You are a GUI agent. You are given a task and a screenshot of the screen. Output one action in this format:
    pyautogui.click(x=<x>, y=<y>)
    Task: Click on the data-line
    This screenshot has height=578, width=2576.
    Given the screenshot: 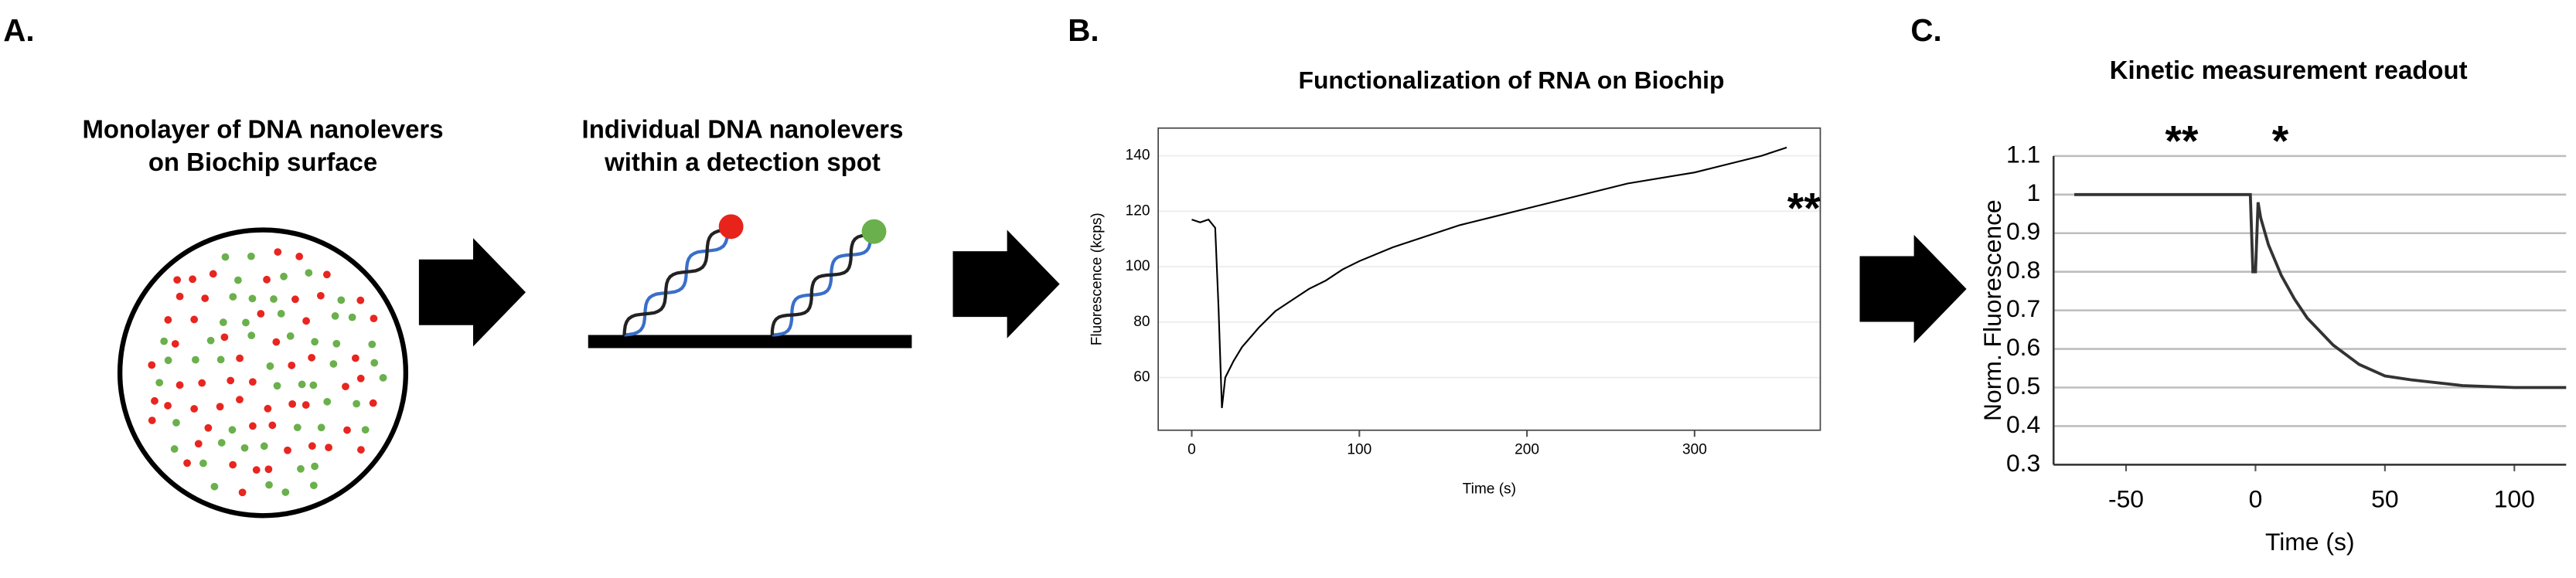 What is the action you would take?
    pyautogui.click(x=1489, y=277)
    